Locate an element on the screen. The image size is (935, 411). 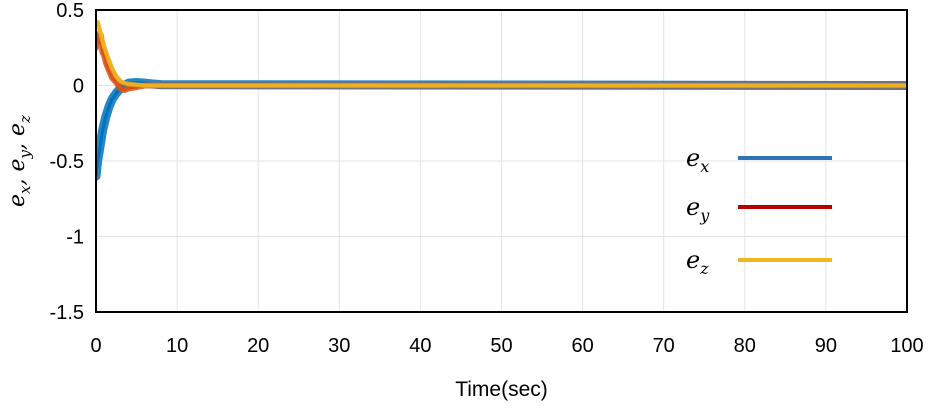
x-tick-label: 50 is located at coordinates (501, 346).